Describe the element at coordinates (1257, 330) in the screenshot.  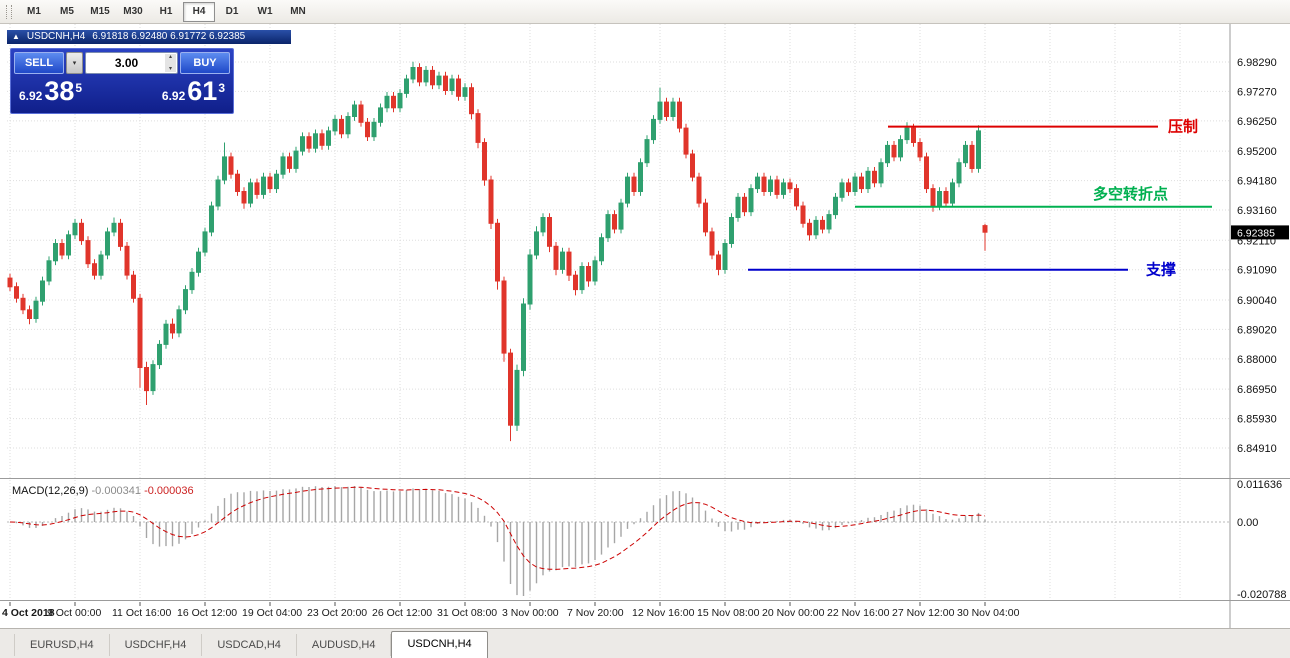
I see `svg-text: 6.89020` at that location.